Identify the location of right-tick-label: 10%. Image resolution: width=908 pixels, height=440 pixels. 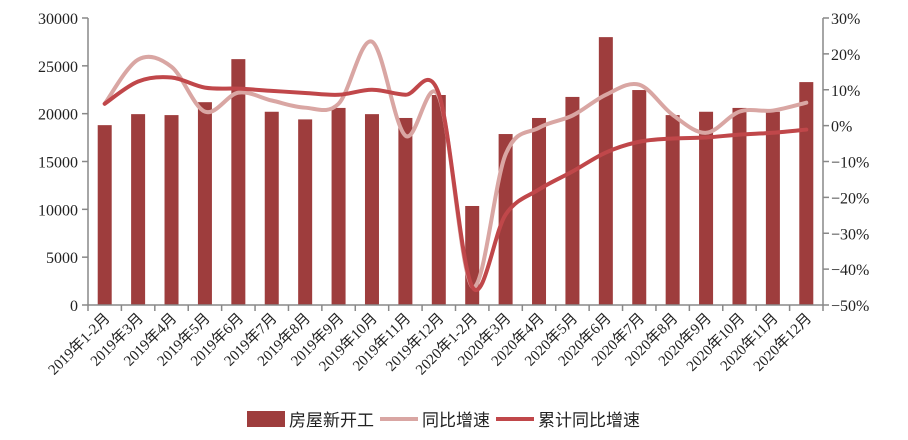
(845, 91).